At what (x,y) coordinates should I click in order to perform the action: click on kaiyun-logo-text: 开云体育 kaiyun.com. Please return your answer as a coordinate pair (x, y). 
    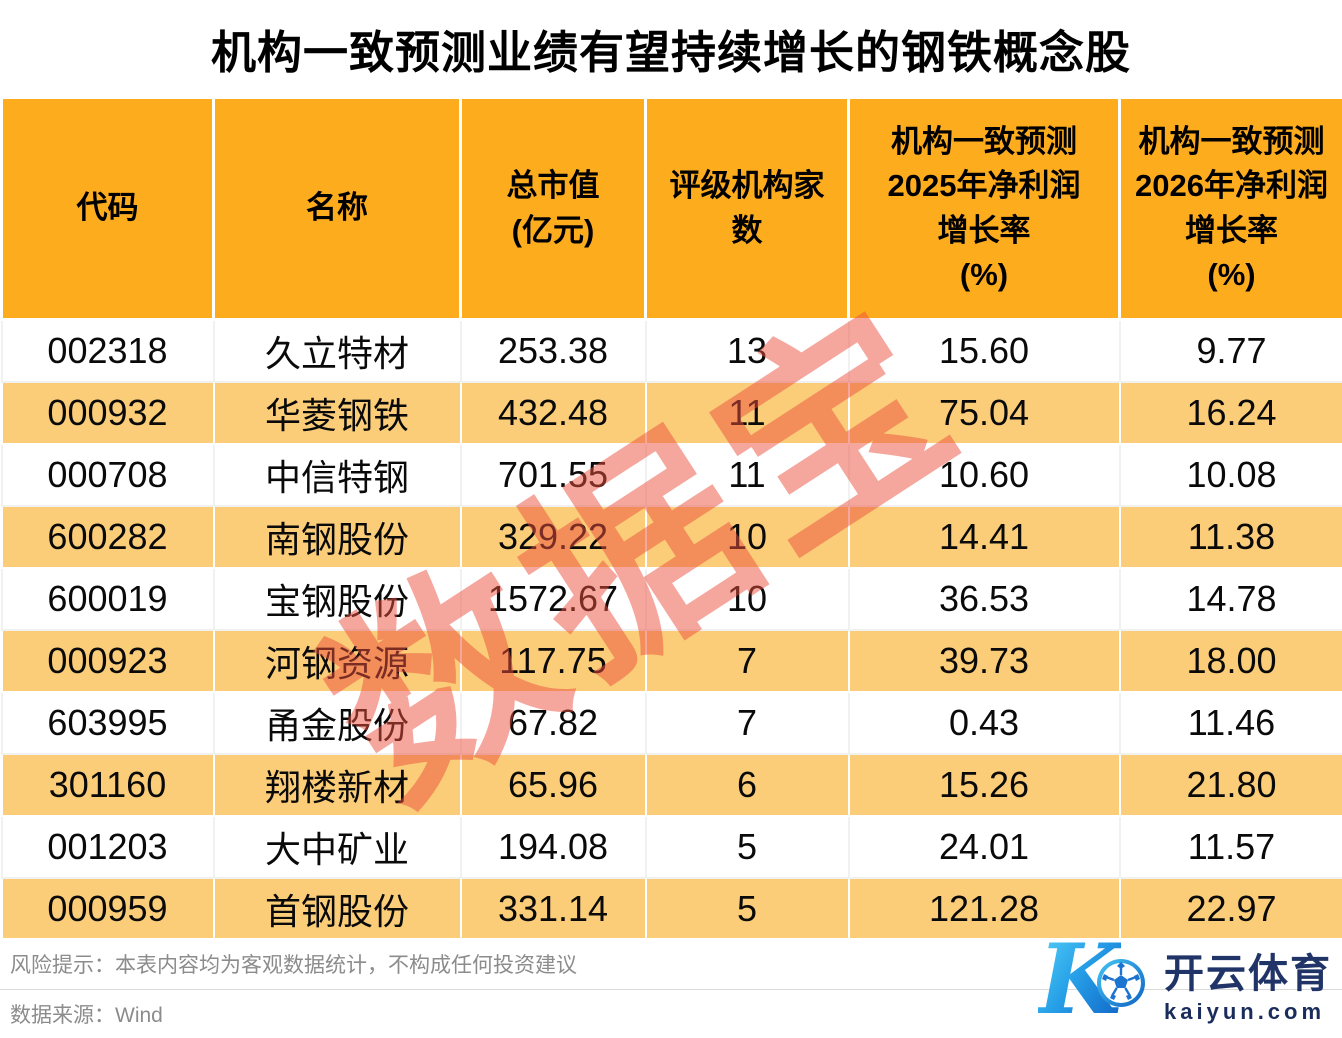
    Looking at the image, I should click on (1248, 988).